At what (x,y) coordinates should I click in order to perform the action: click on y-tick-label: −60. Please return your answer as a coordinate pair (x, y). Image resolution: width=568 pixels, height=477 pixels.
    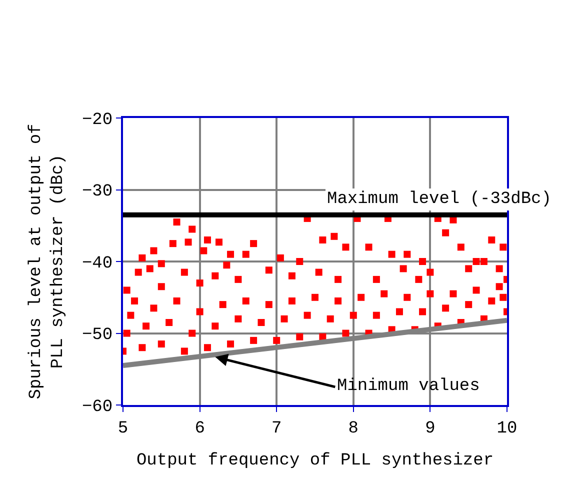
    Looking at the image, I should click on (97, 407).